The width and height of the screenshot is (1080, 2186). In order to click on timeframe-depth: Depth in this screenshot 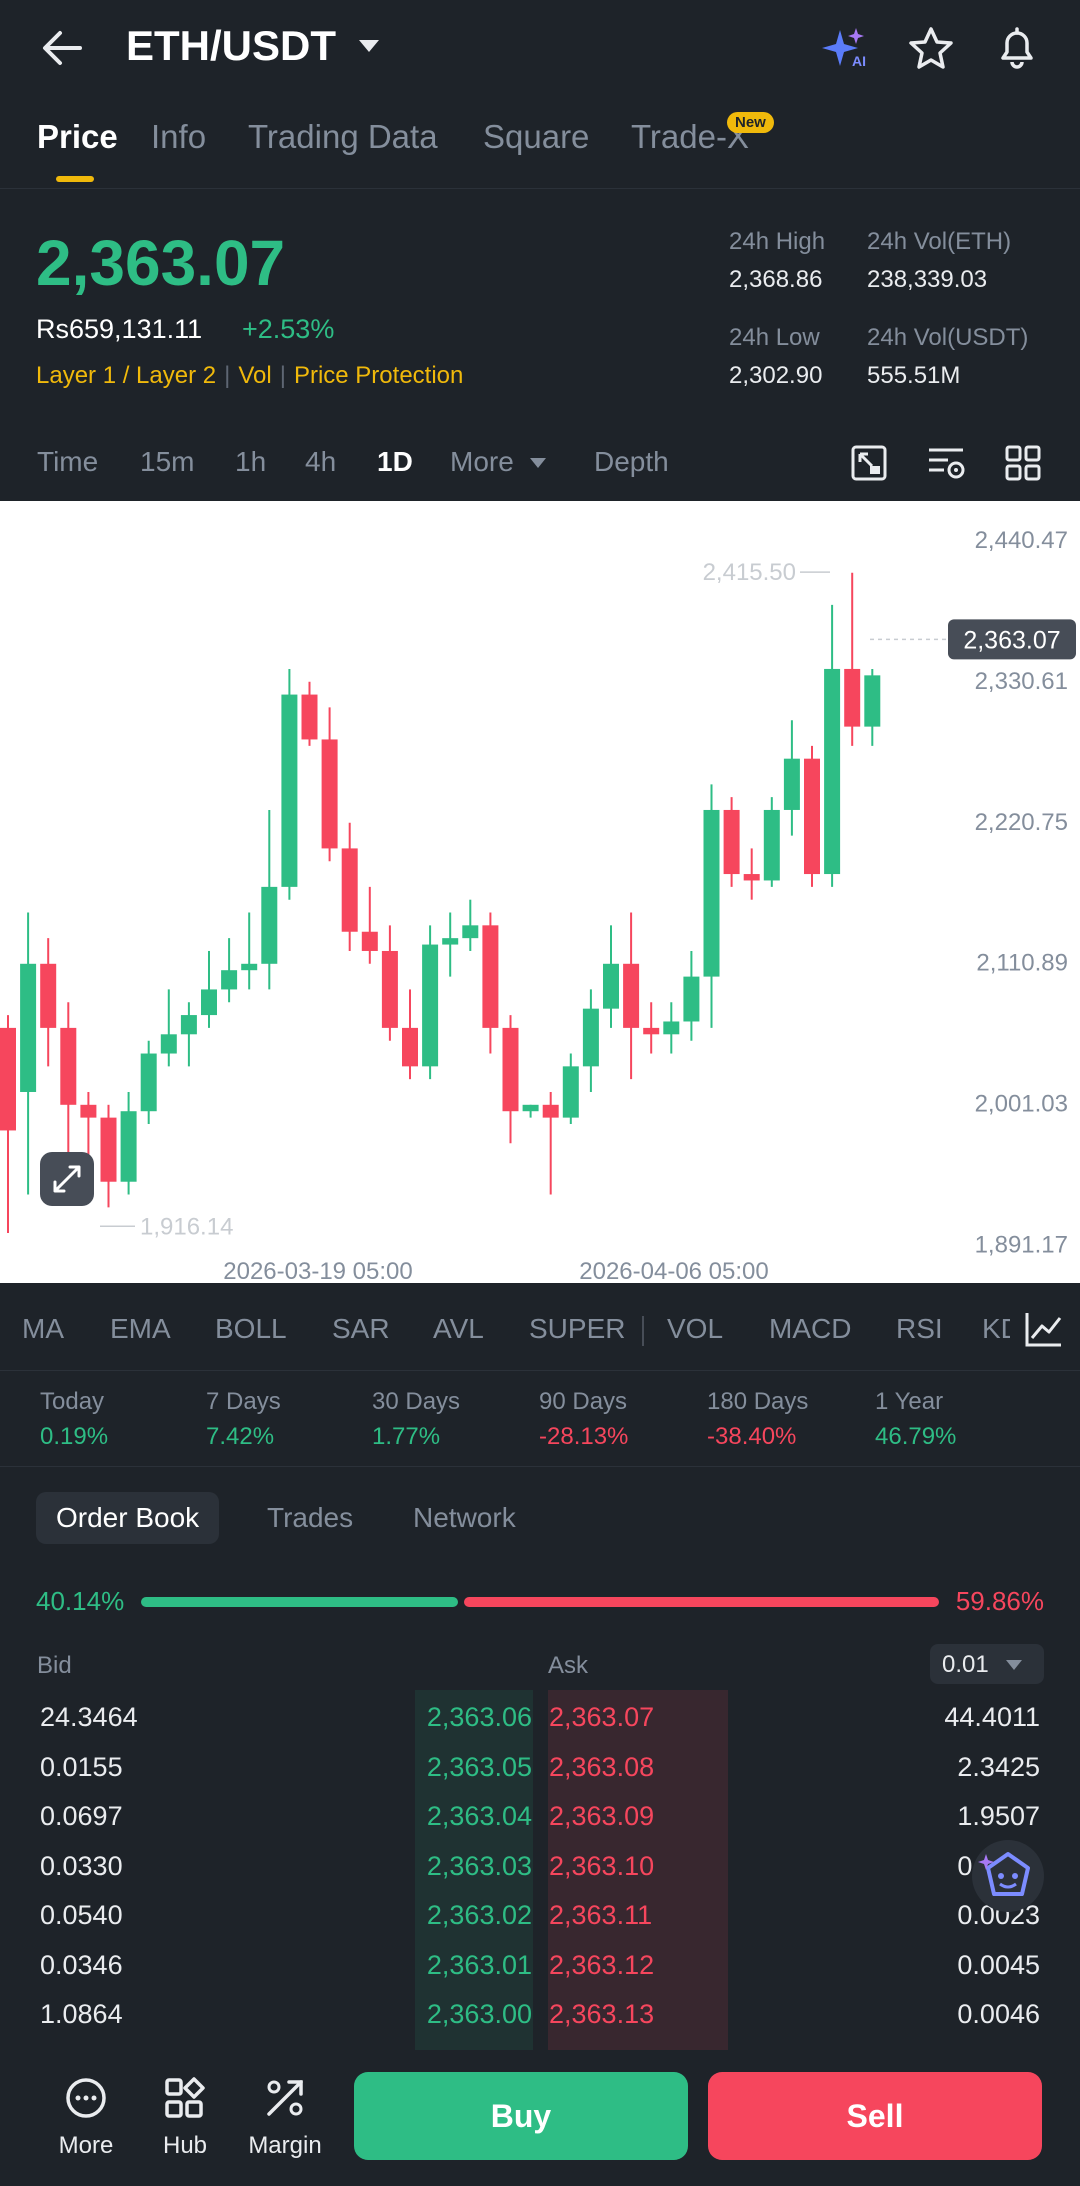, I will do `click(631, 461)`.